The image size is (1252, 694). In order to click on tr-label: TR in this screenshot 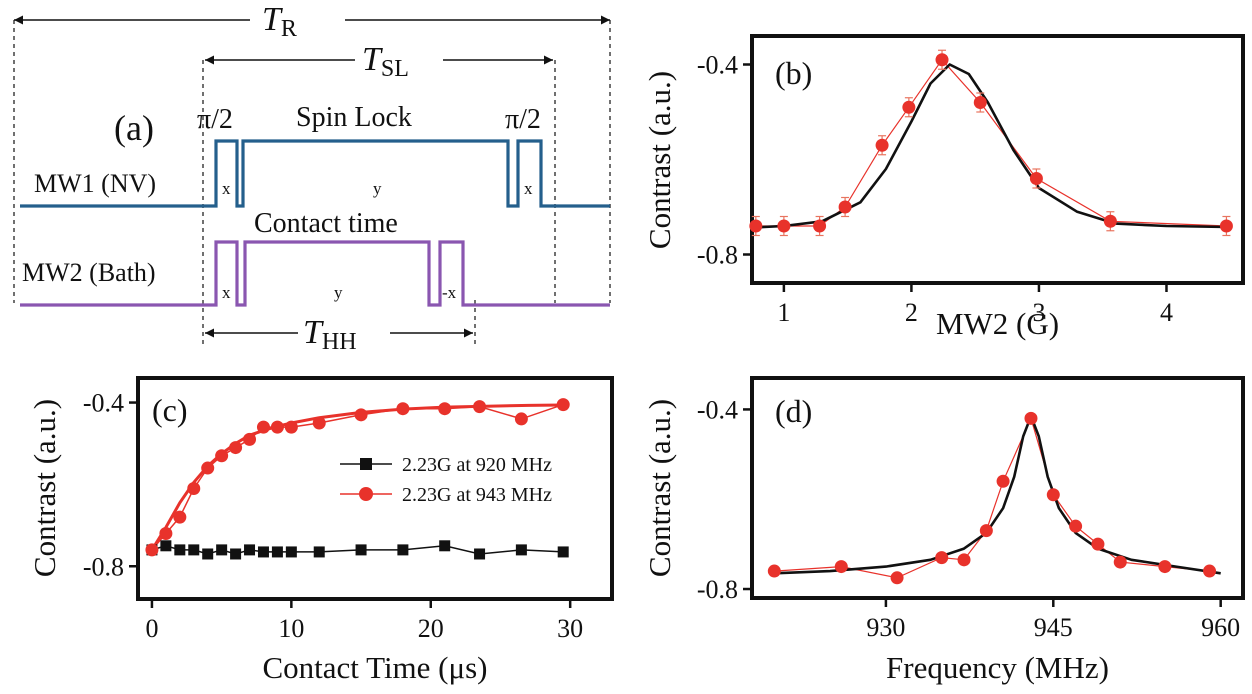, I will do `click(279, 21)`.